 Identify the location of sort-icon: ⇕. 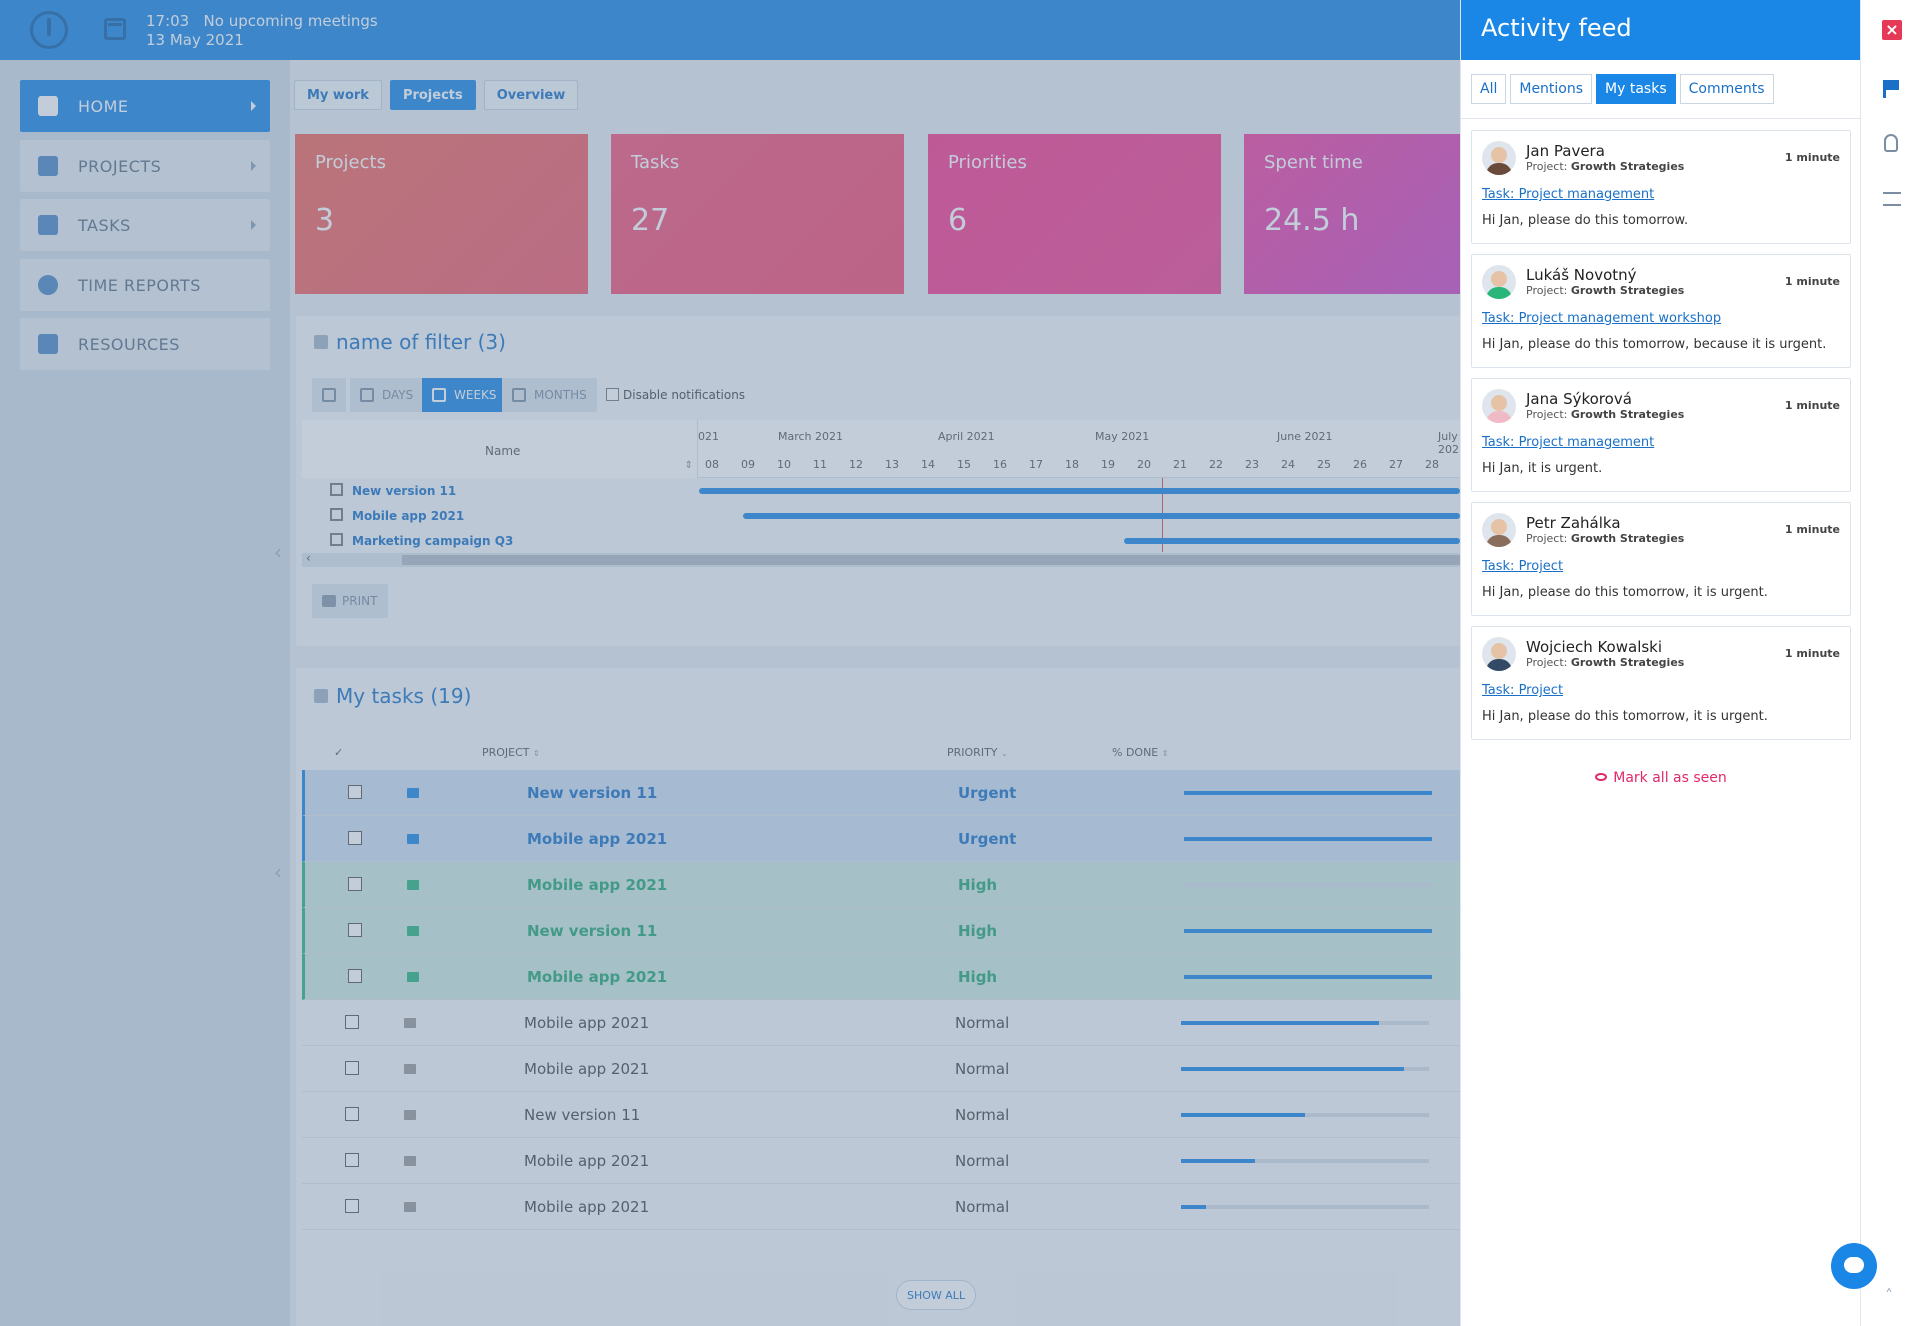
(688, 465).